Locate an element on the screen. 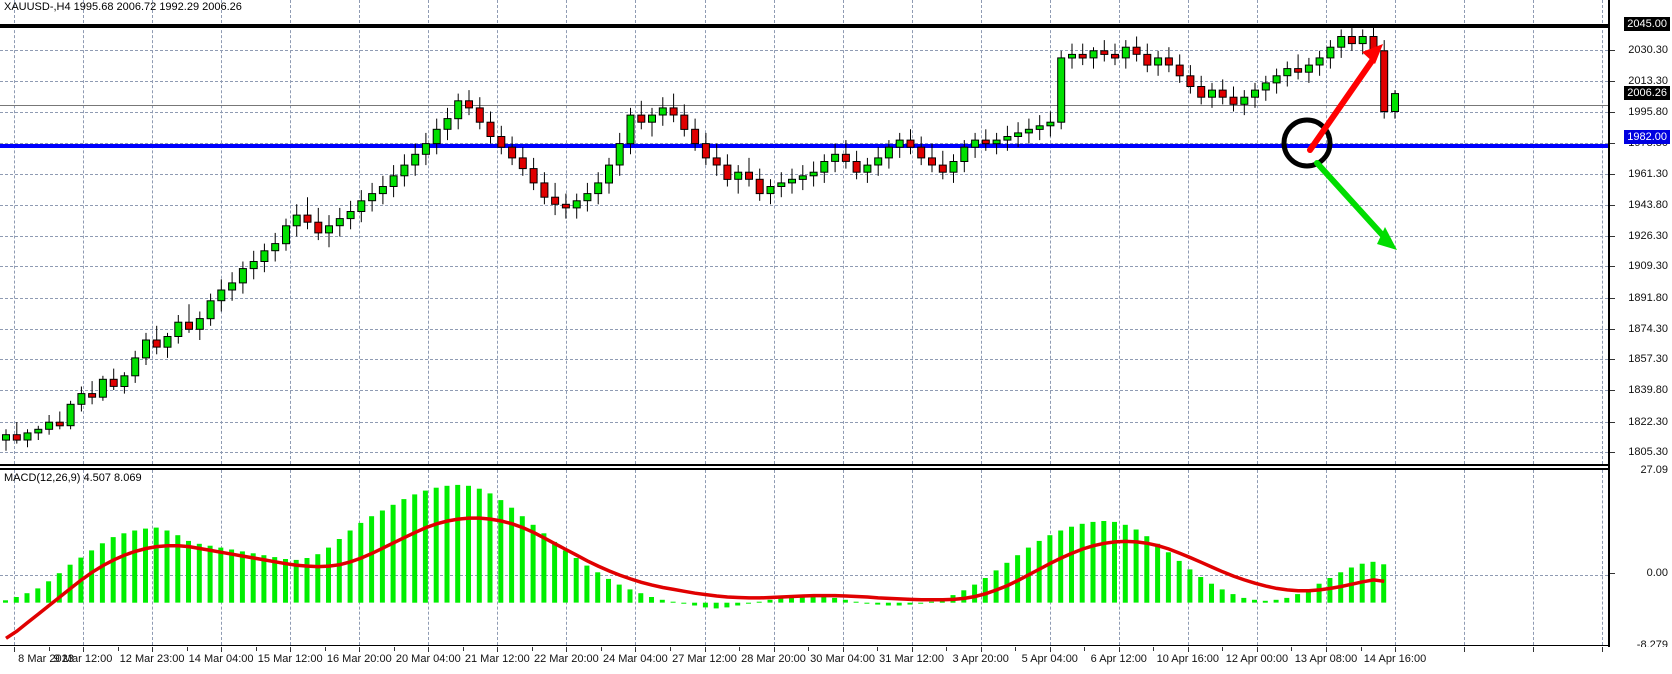  price-axis-label: 1857.30 is located at coordinates (1648, 359).